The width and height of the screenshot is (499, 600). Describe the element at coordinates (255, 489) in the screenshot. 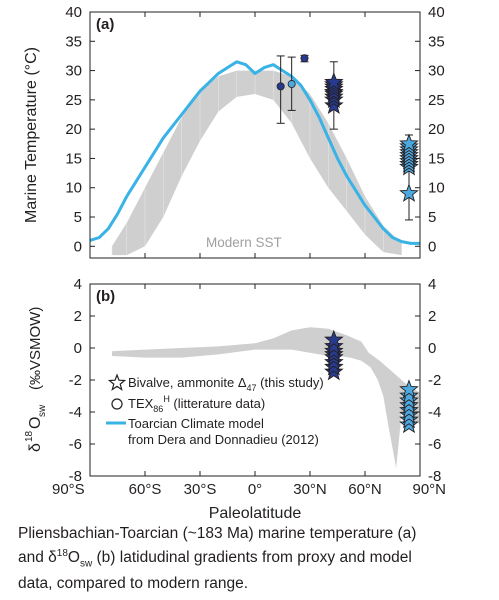

I see `x-tick-label: 0°` at that location.